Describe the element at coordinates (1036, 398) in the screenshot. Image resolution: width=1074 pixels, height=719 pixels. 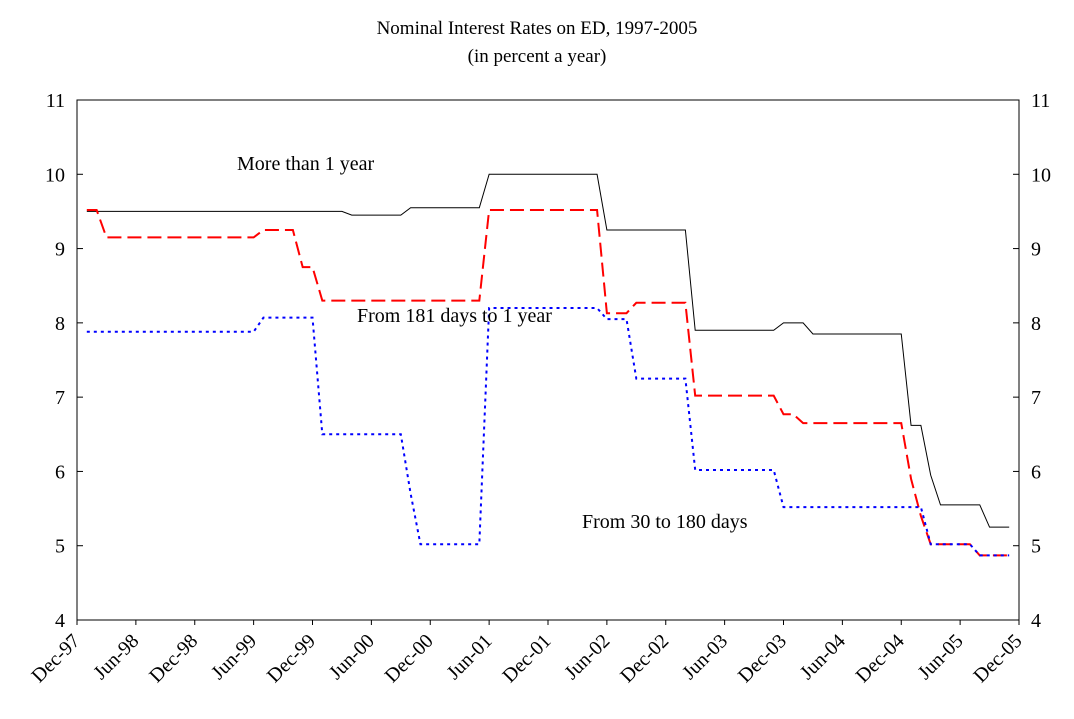
I see `y2-tick-label: 7` at that location.